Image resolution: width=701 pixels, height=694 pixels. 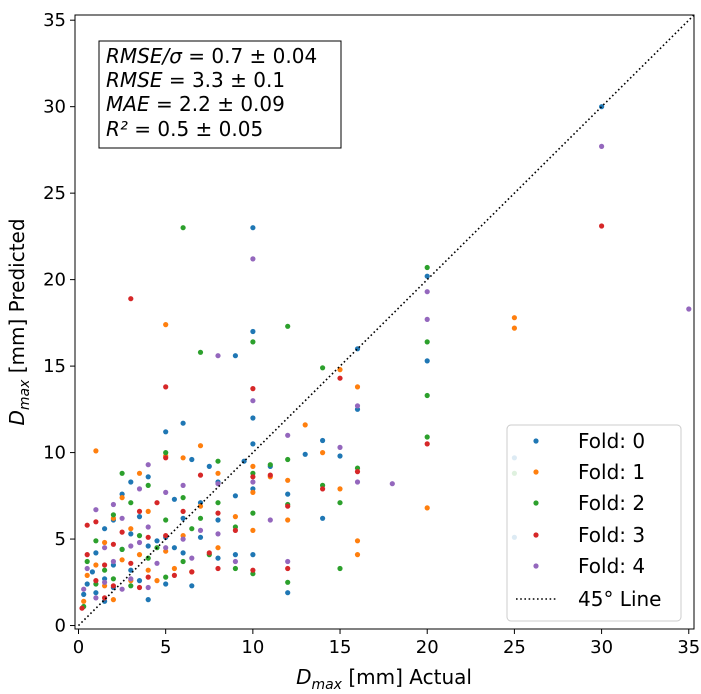 What do you see at coordinates (54, 366) in the screenshot?
I see `y-tick-label: 15` at bounding box center [54, 366].